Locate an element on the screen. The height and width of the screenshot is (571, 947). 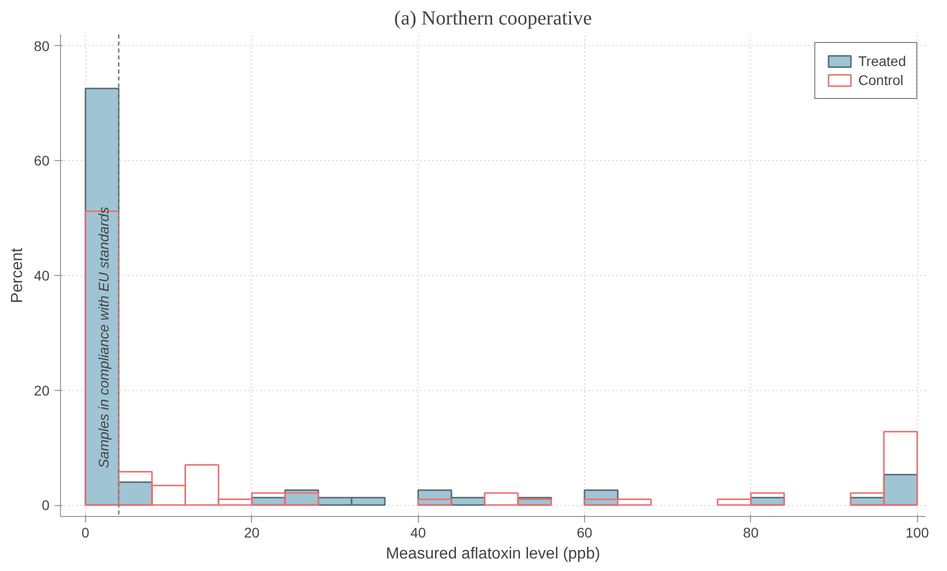
x-tick-label: 0 is located at coordinates (86, 532).